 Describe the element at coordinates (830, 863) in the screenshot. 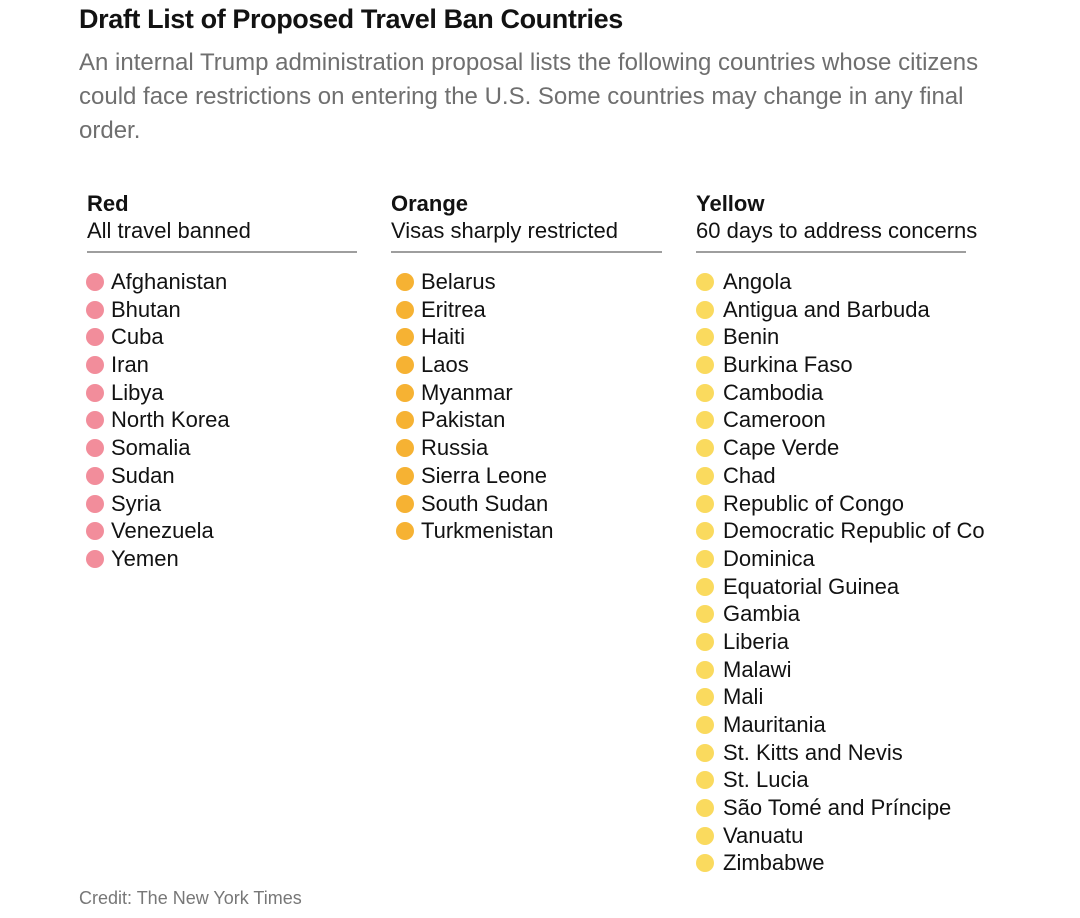

I see `list-item: Zimbabwe` at that location.